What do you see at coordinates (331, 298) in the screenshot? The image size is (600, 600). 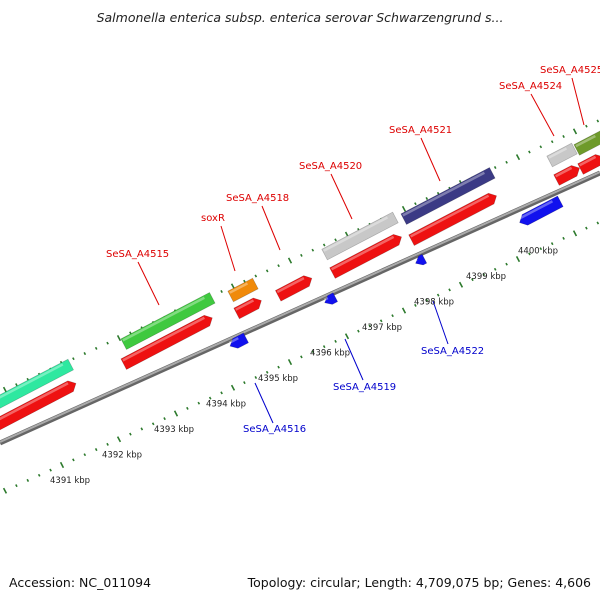 I see `cds-a4519` at bounding box center [331, 298].